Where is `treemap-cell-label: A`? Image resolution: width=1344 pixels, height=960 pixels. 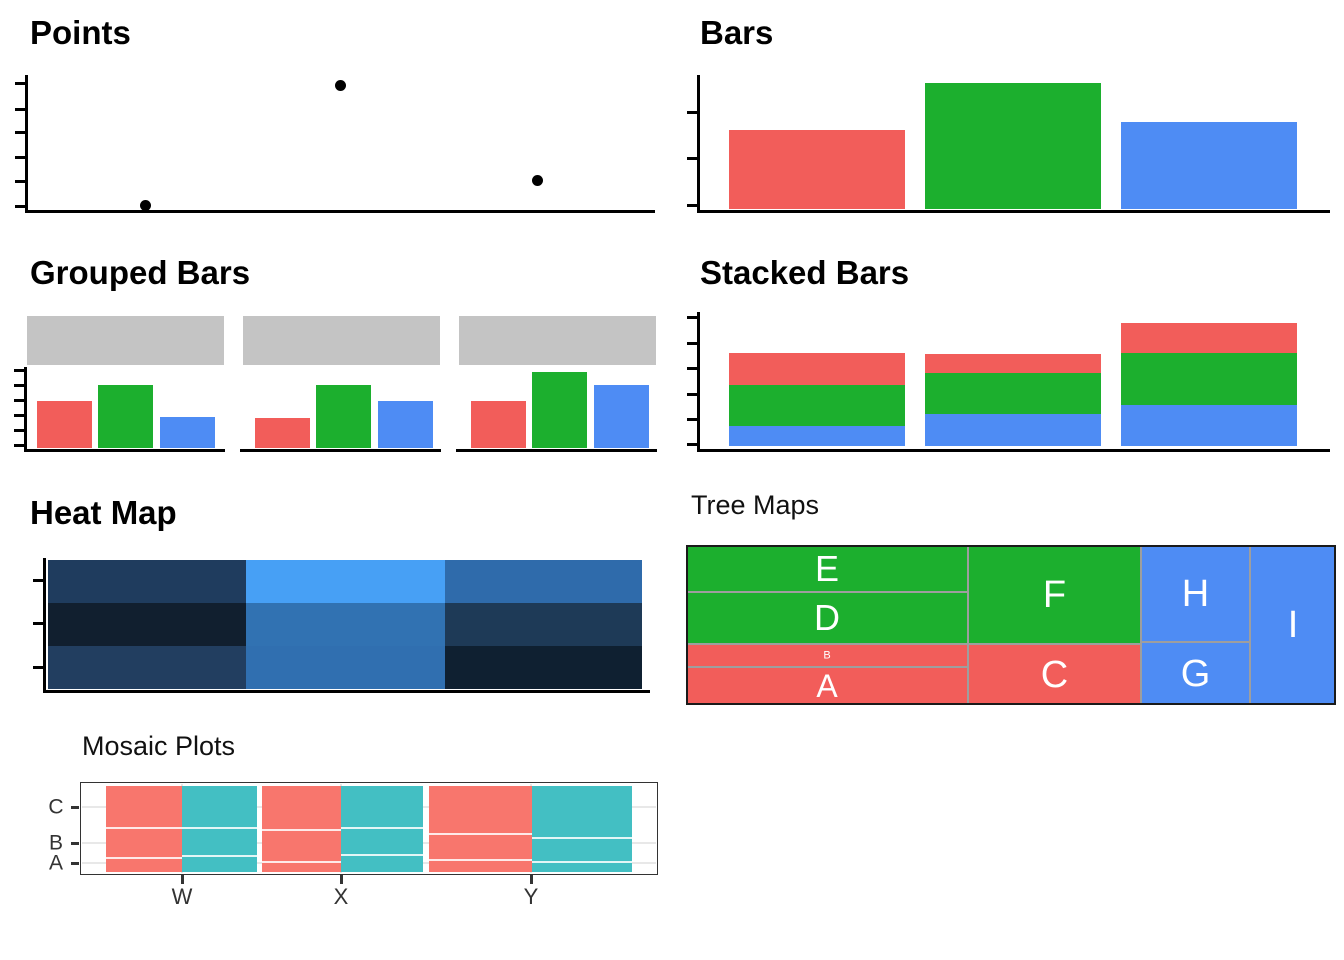
treemap-cell-label: A is located at coordinates (827, 686).